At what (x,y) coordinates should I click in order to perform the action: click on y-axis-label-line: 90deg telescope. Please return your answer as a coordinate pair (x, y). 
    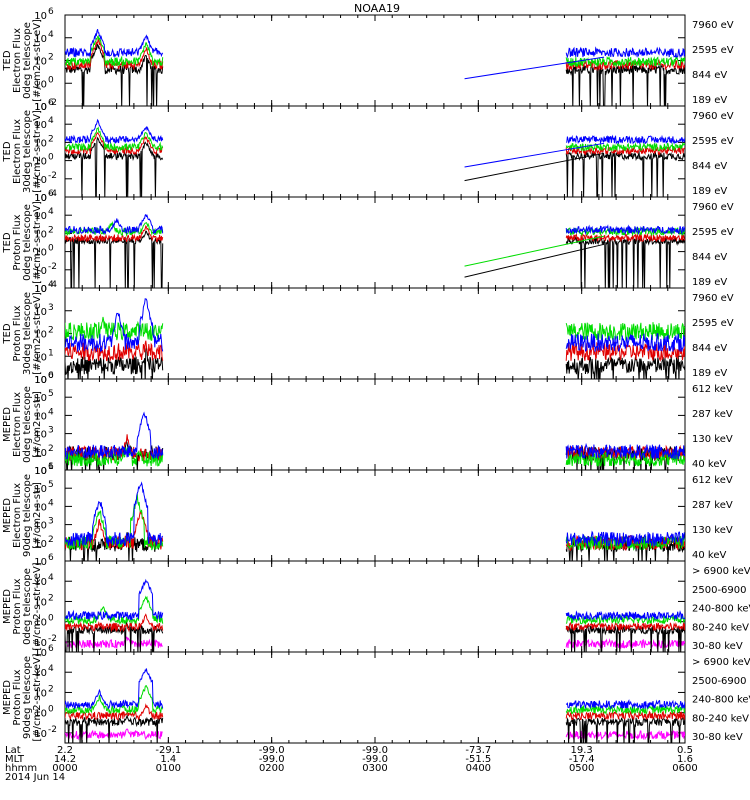
    Looking at the image, I should click on (27, 697).